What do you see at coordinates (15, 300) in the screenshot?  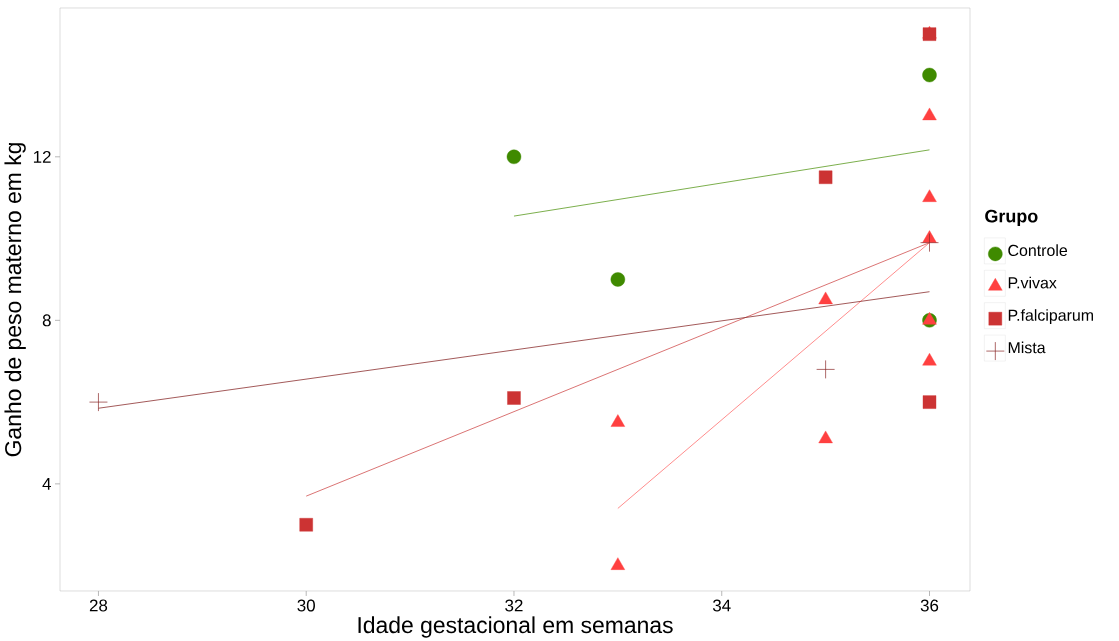 I see `y-axis-title: Ganho de peso materno em kg` at bounding box center [15, 300].